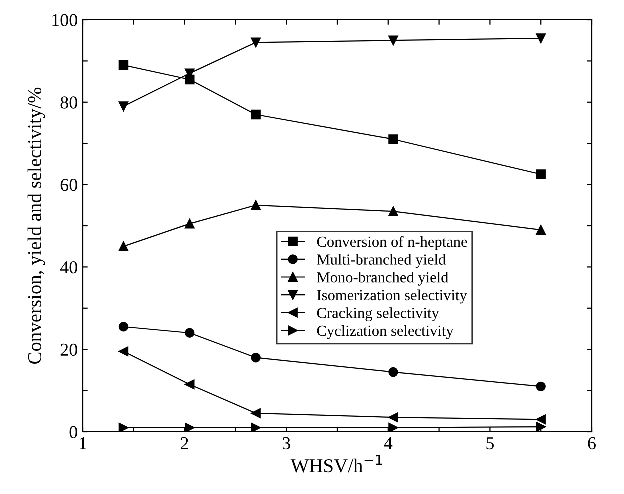 Image resolution: width=624 pixels, height=494 pixels. I want to click on x-tick-label: 4, so click(388, 444).